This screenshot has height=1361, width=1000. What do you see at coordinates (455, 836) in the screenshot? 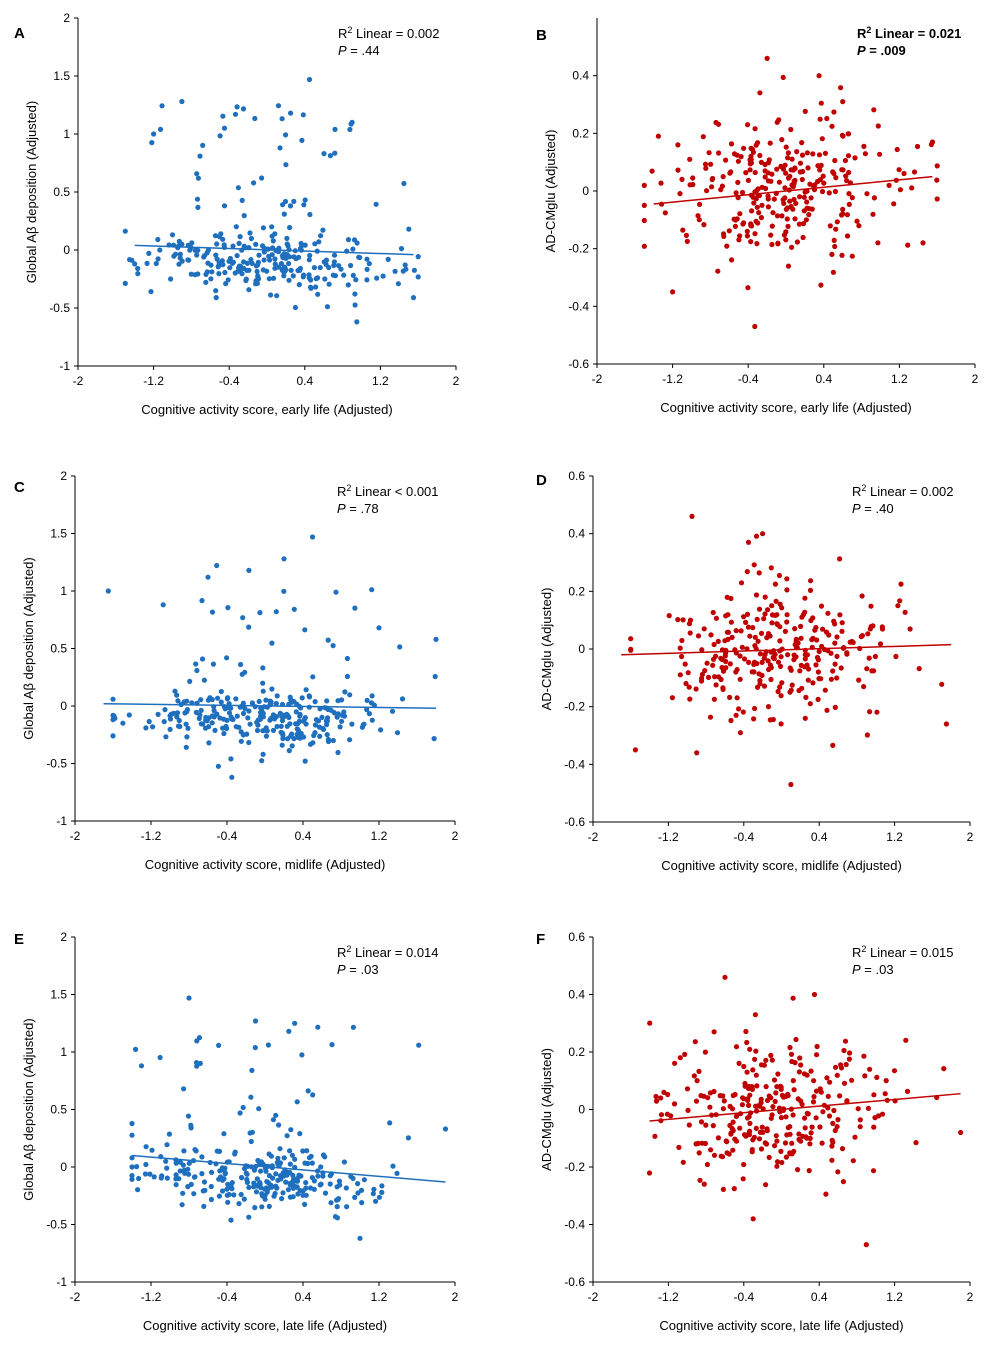
I see `x-tick-label: 2` at bounding box center [455, 836].